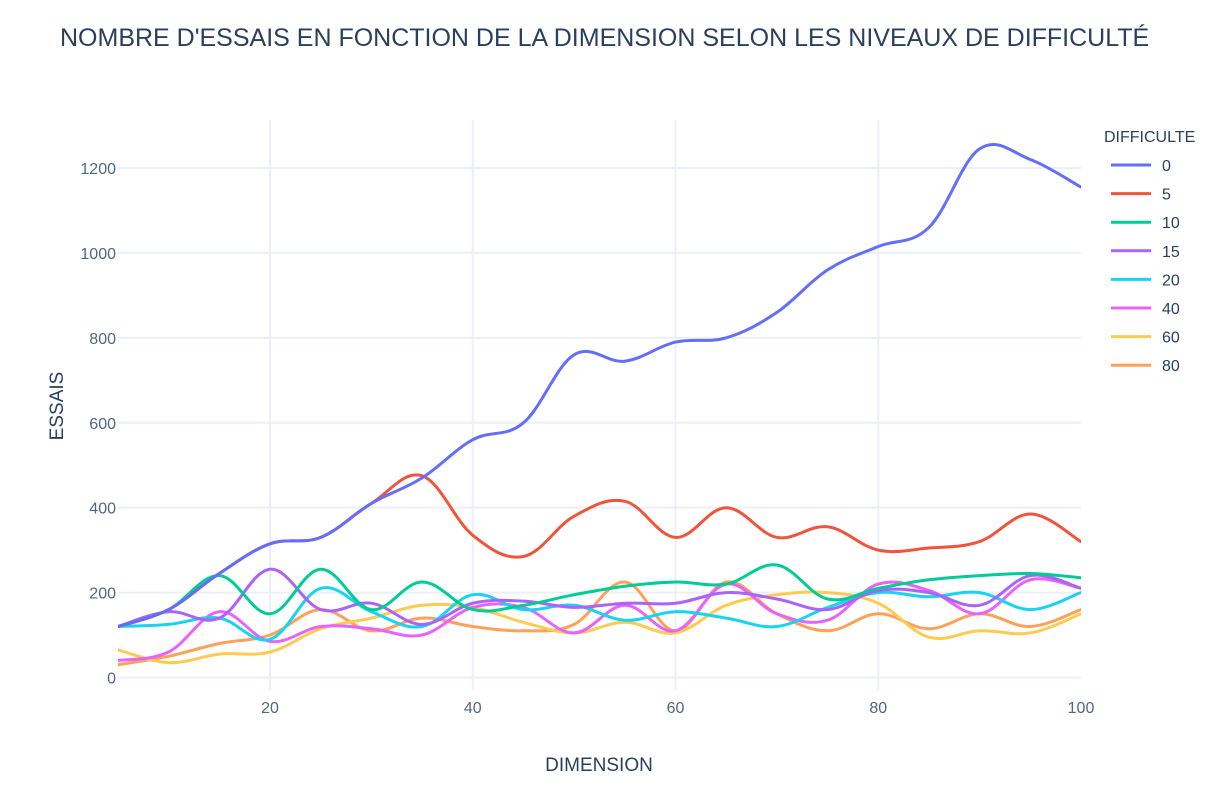  What do you see at coordinates (102, 339) in the screenshot?
I see `y-tick-label: 800` at bounding box center [102, 339].